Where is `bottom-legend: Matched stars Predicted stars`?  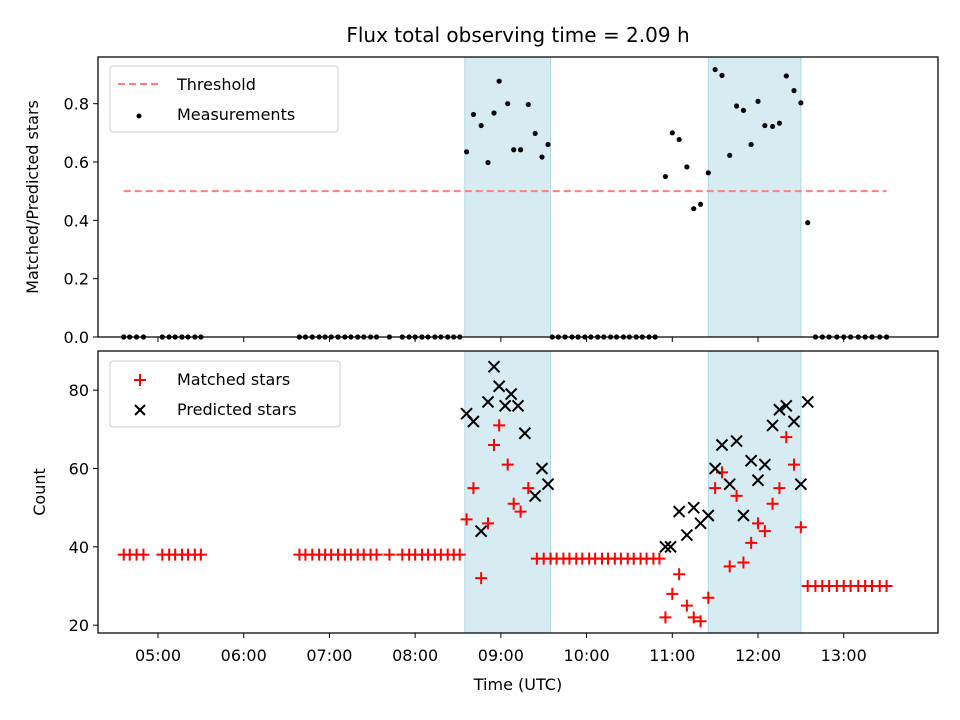 bottom-legend: Matched stars Predicted stars is located at coordinates (225, 394).